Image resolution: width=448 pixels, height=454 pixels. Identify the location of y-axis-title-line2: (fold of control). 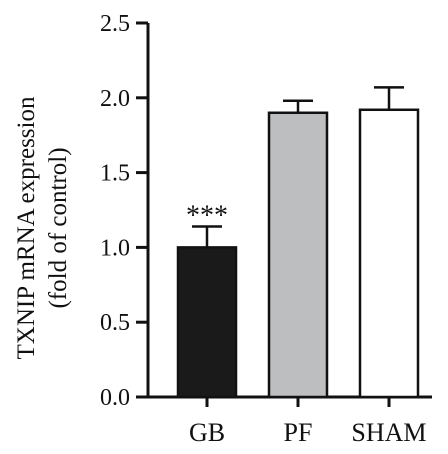
(58, 227).